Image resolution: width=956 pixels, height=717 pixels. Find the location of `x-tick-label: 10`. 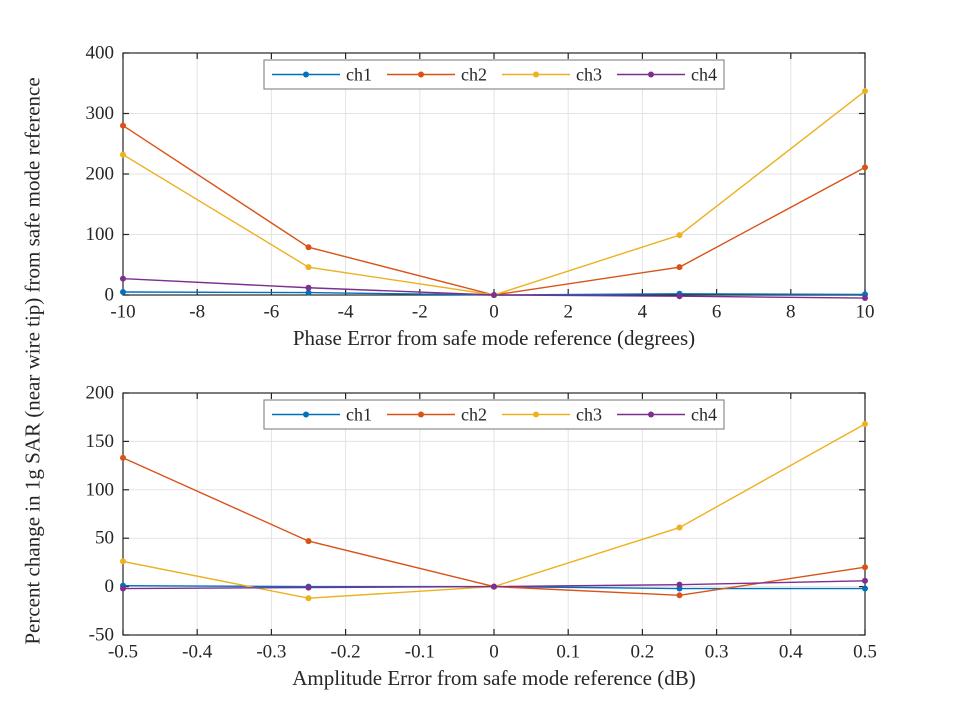

x-tick-label: 10 is located at coordinates (865, 312).